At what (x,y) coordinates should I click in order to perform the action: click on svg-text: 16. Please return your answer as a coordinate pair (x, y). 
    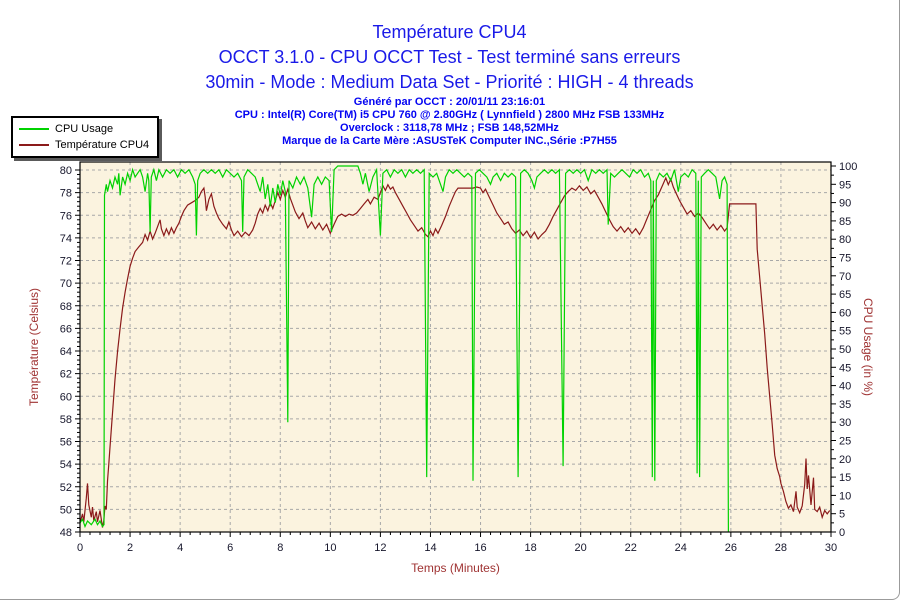
    Looking at the image, I should click on (480, 548).